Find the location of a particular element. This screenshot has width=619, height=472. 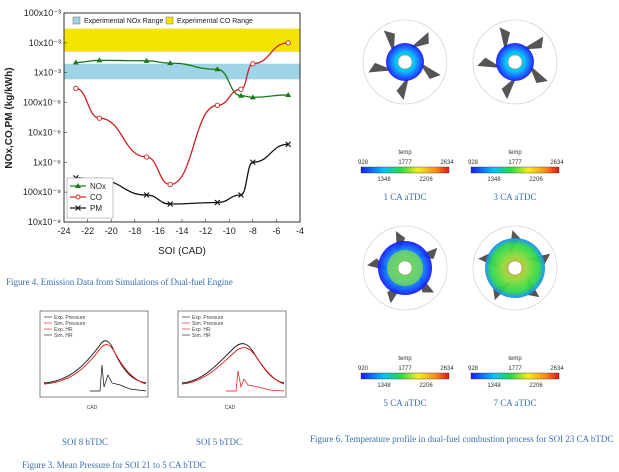

temperature-panel: temp 928 1777 2634 1348 2206 7 CA aTDC is located at coordinates (516, 316).